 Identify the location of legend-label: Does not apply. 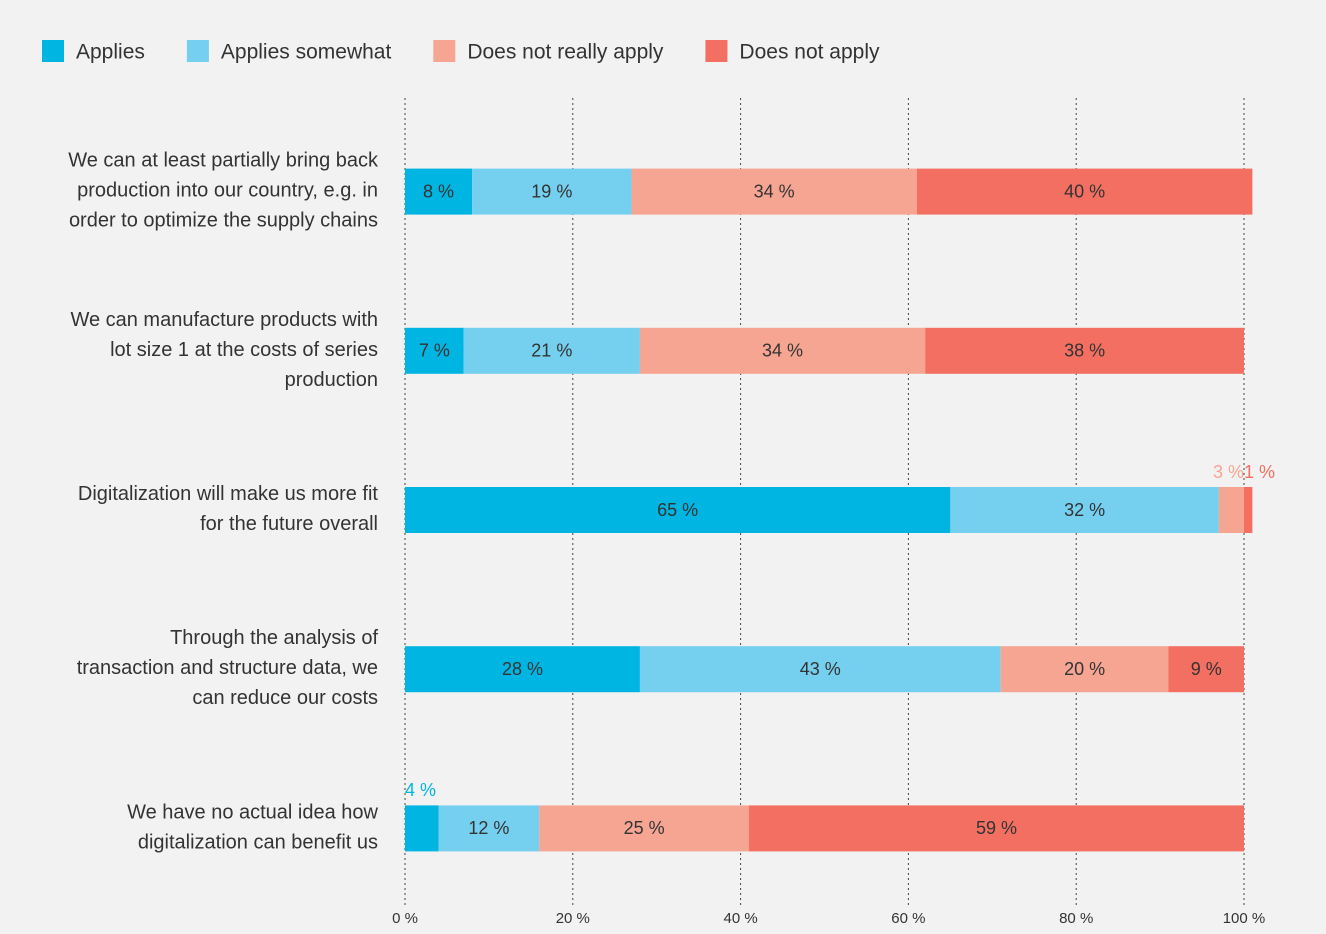
(809, 52).